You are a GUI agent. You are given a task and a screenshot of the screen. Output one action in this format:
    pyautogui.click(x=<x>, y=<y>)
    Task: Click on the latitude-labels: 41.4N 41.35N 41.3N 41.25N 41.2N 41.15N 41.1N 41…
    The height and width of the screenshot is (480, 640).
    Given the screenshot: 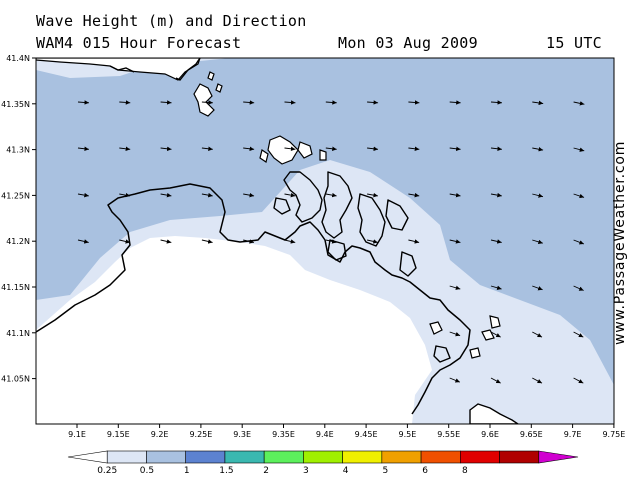 What is the action you would take?
    pyautogui.click(x=18, y=219)
    